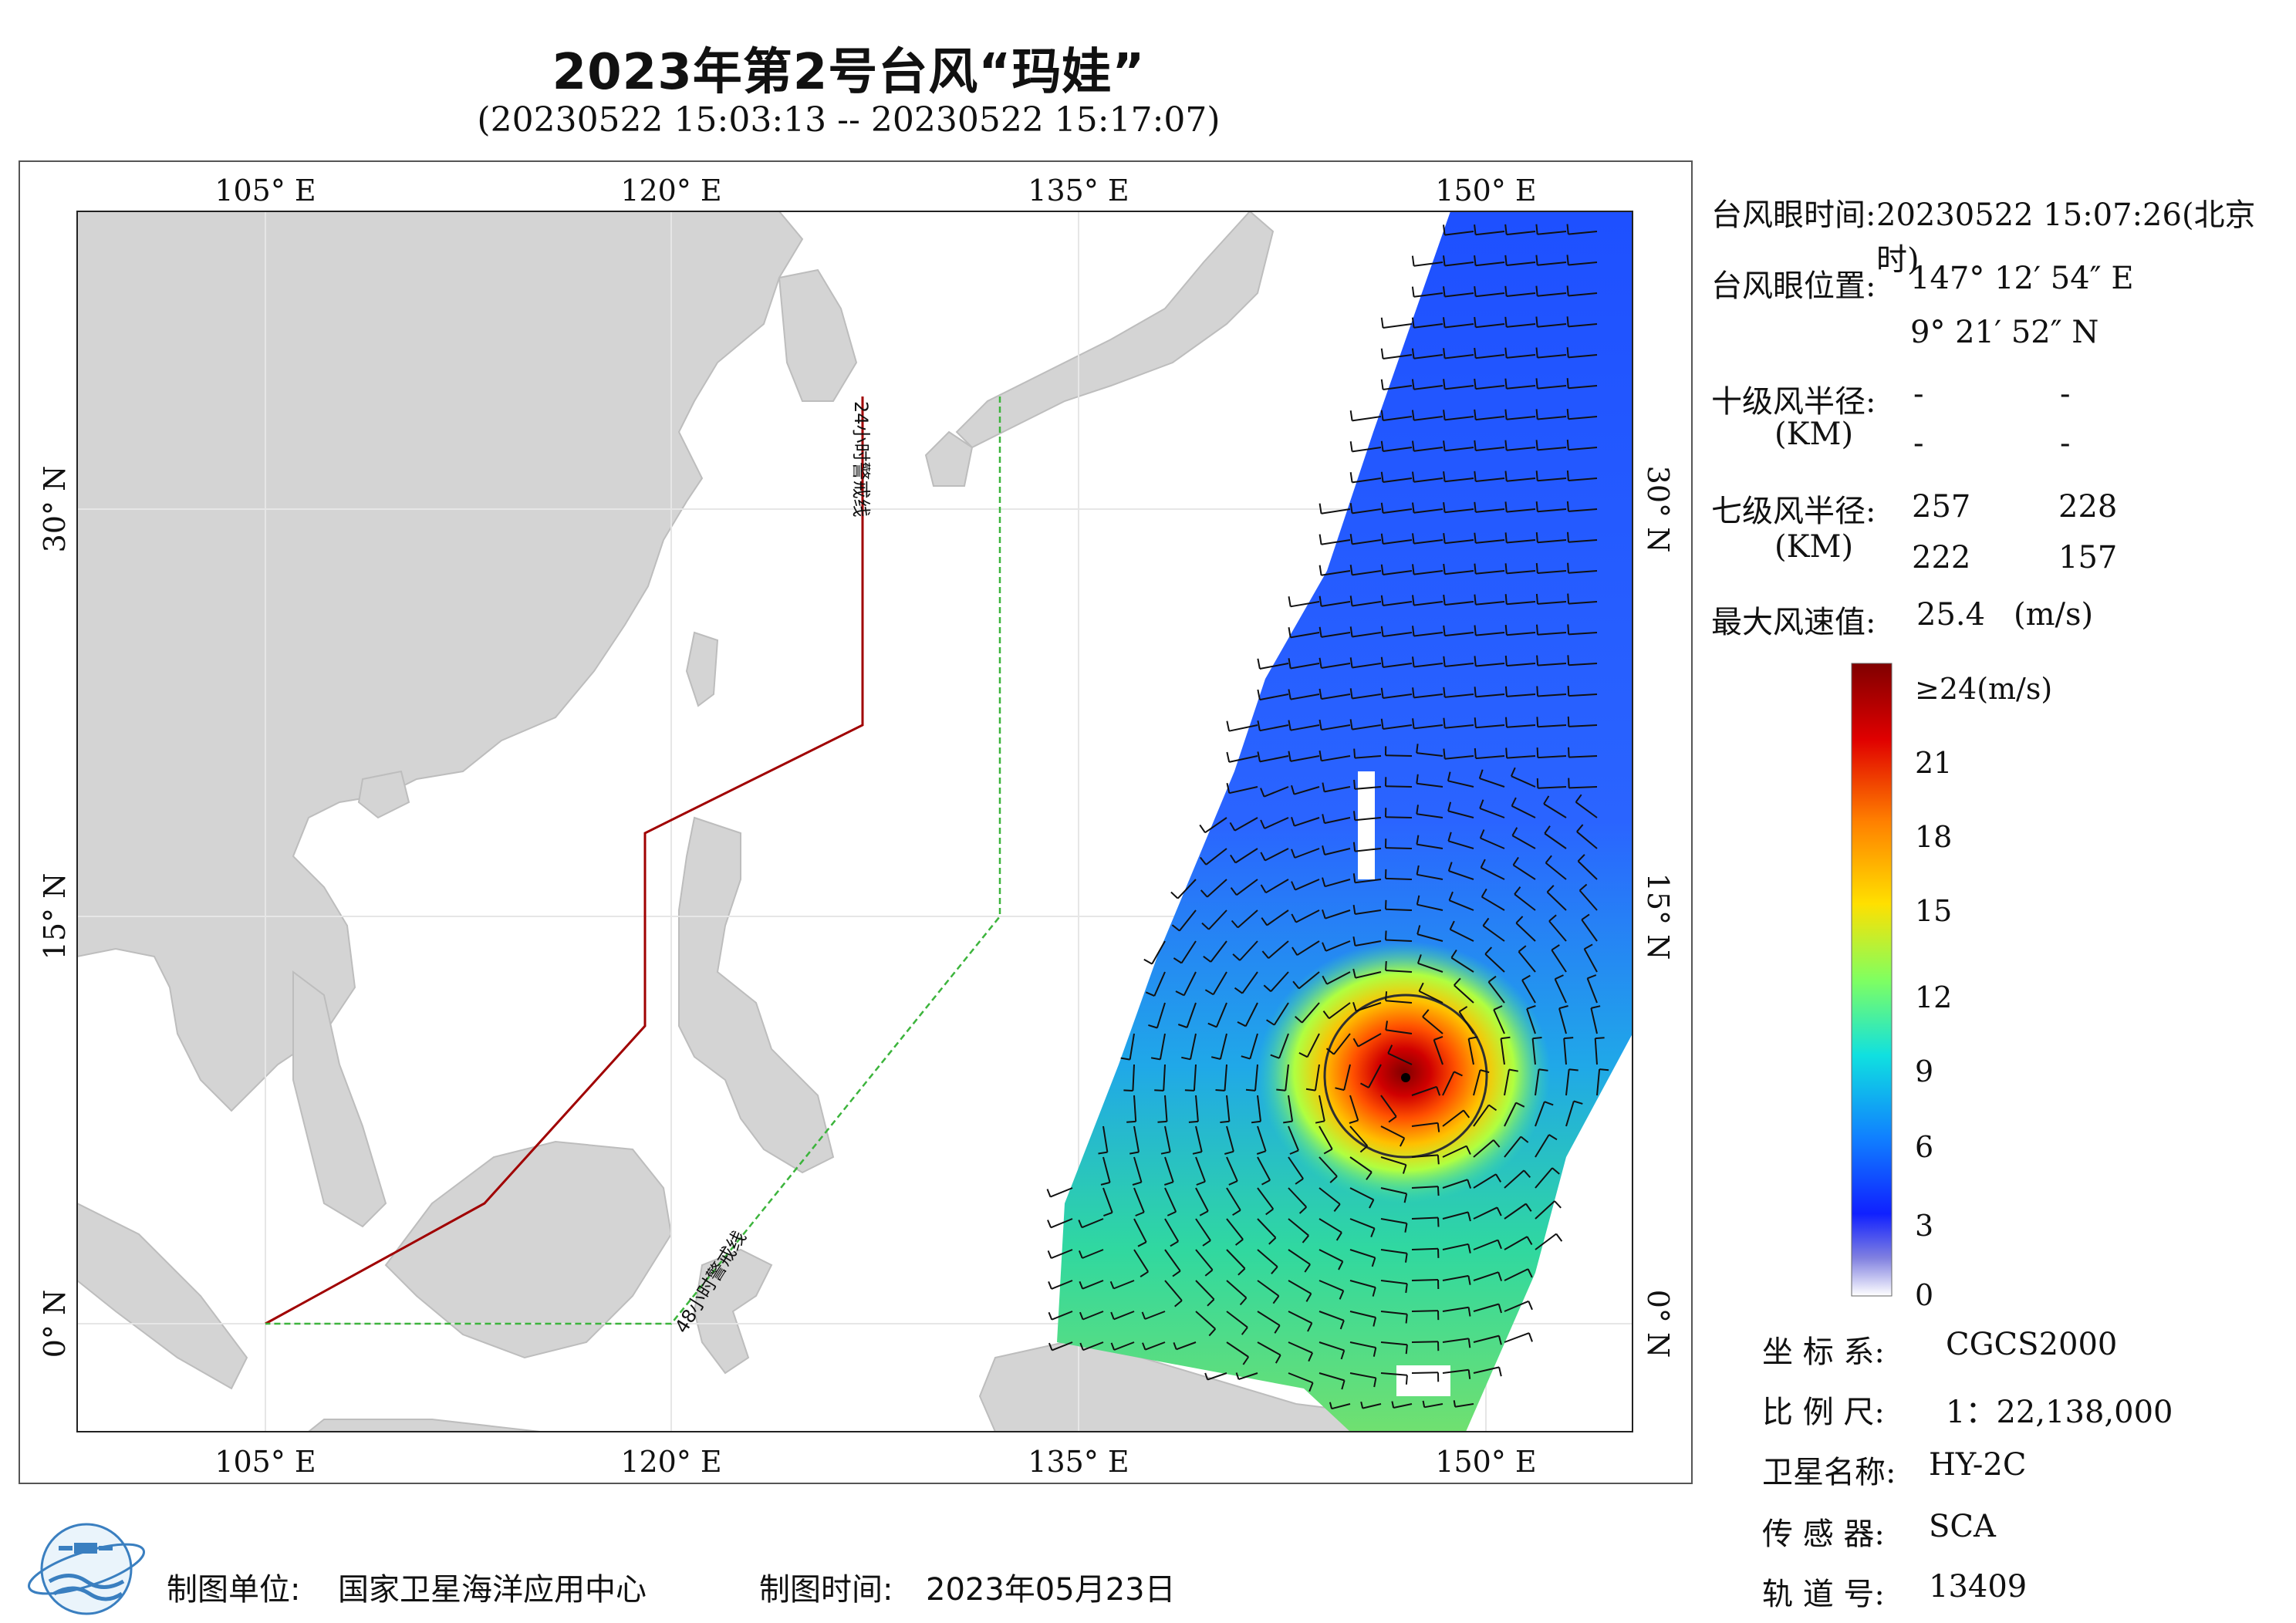 The width and height of the screenshot is (2296, 1623). Describe the element at coordinates (492, 1590) in the screenshot. I see `maker-value: 国家卫星海洋应用中心` at that location.